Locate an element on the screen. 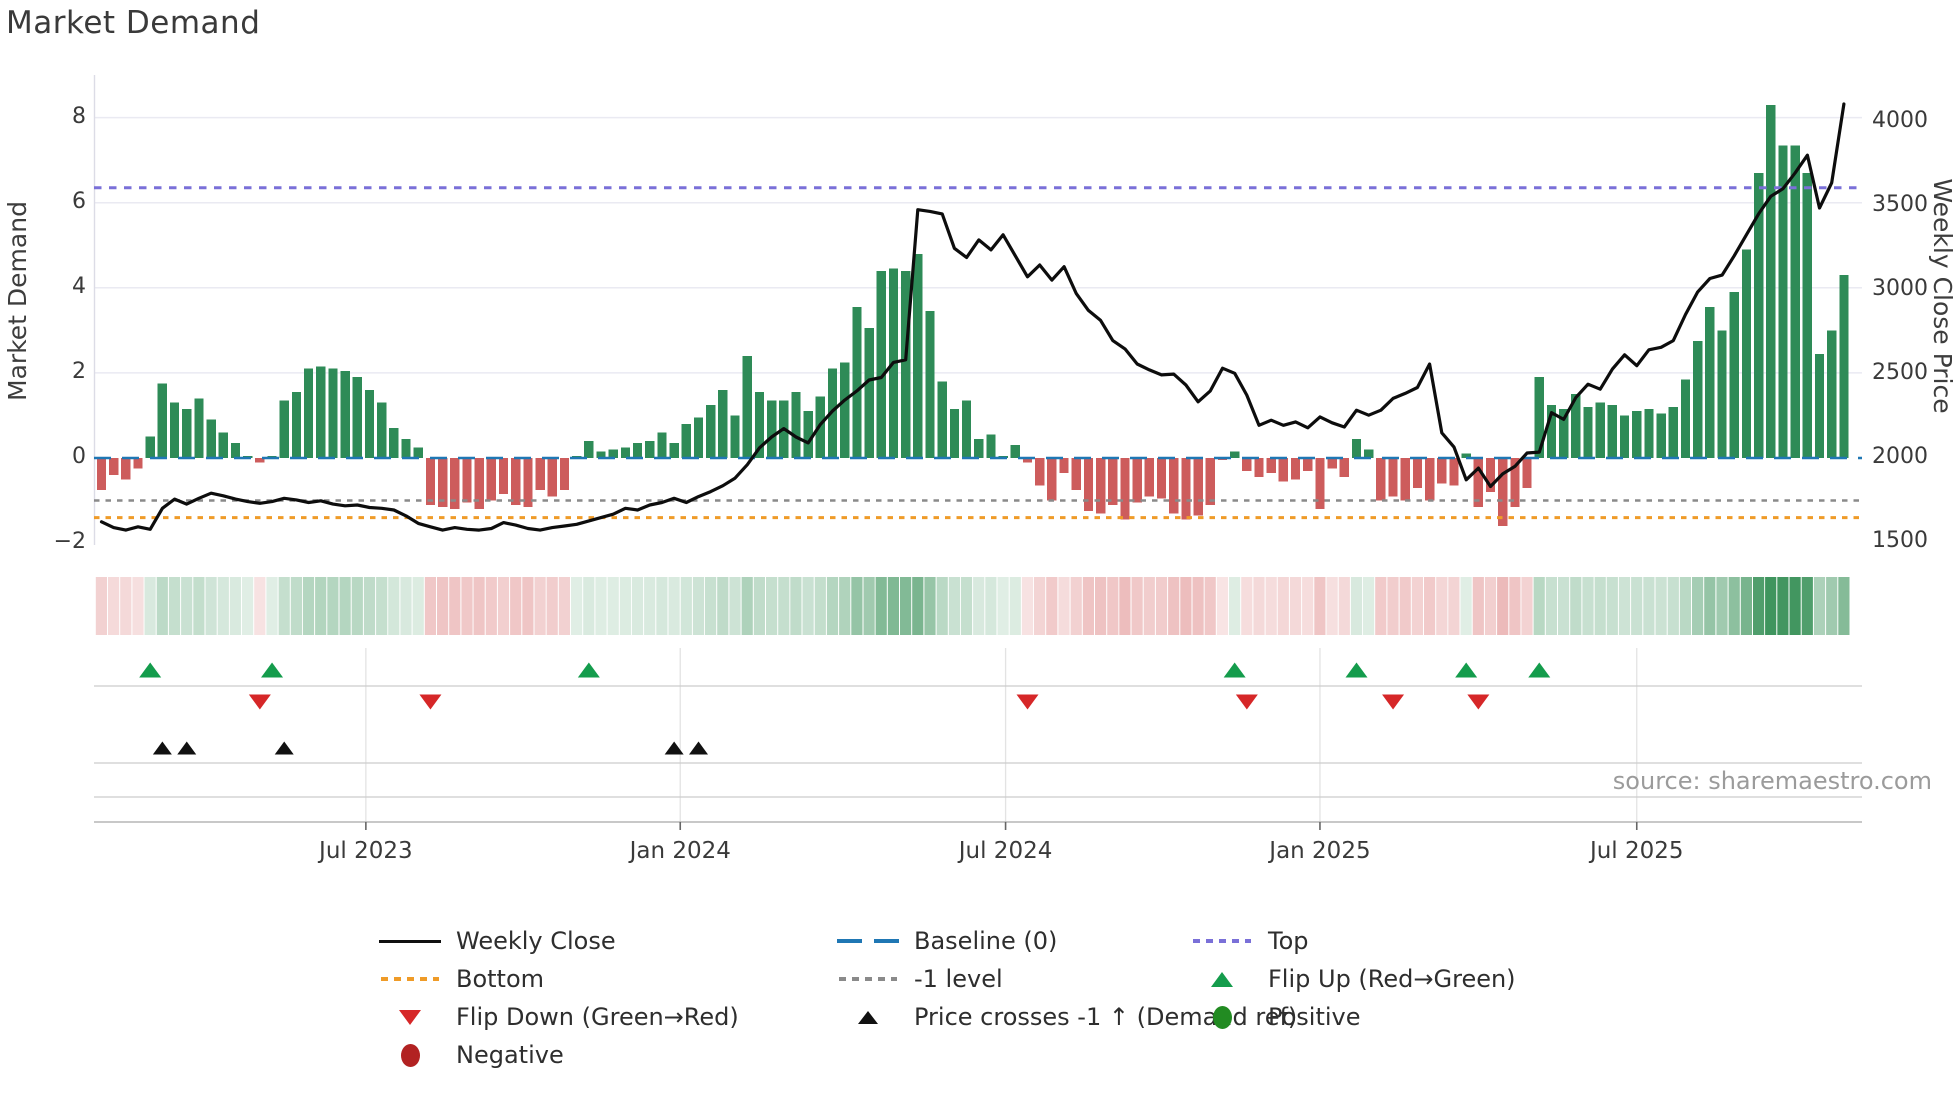  flip-down-triangle-icon is located at coordinates (410, 1017).